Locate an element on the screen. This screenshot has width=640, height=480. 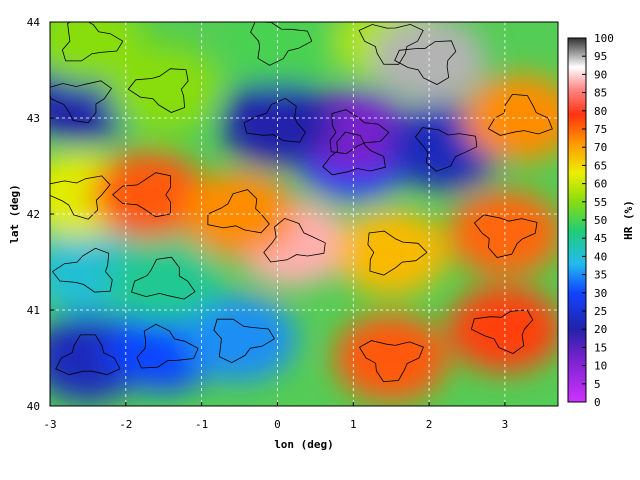
x-tick-label: 3 is located at coordinates (505, 424).